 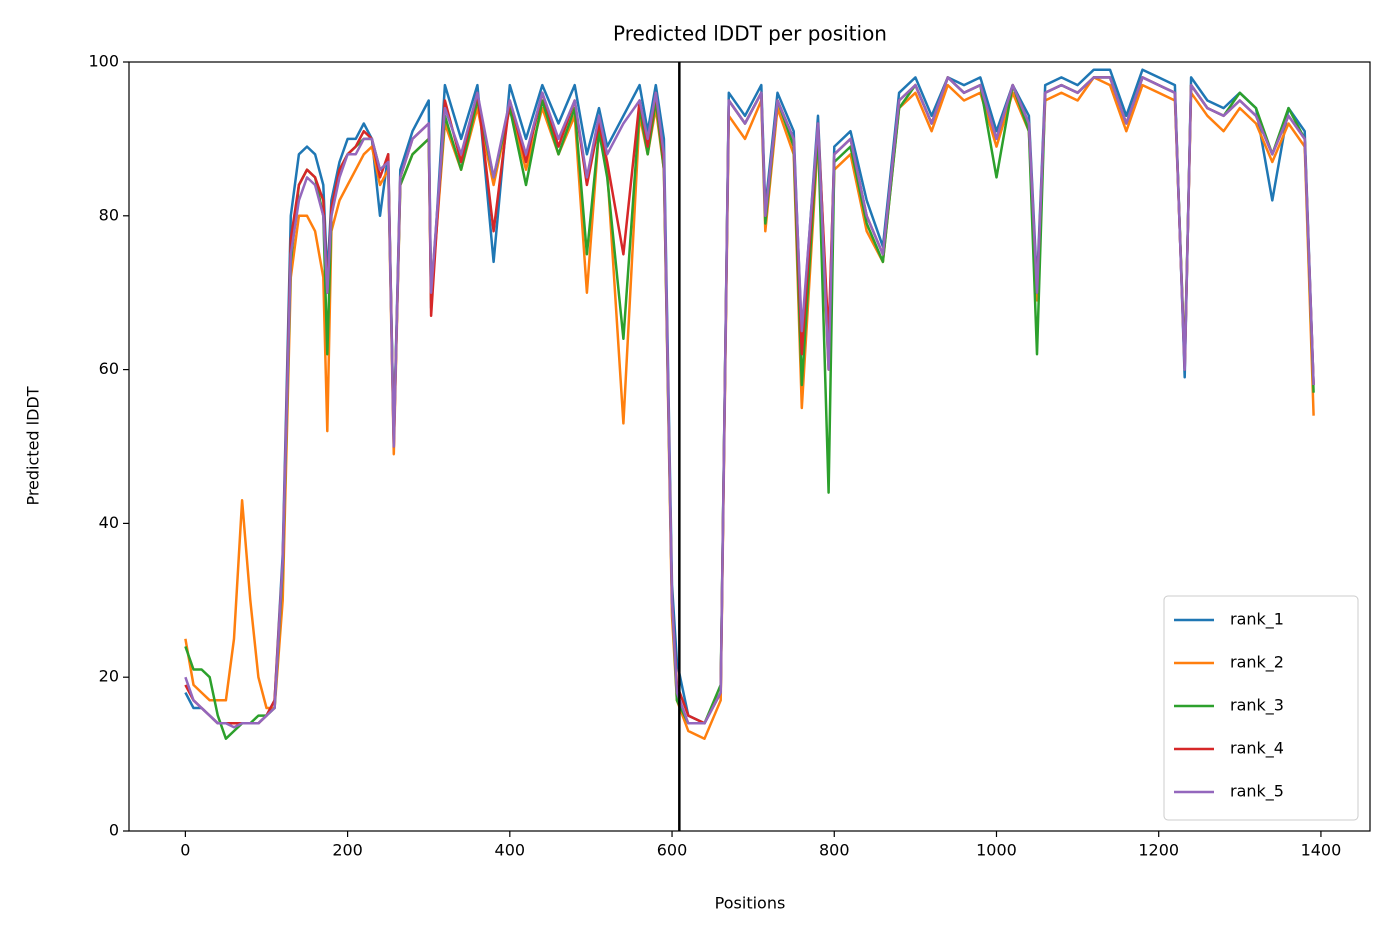 I want to click on legend-label: rank_3, so click(x=1257, y=706).